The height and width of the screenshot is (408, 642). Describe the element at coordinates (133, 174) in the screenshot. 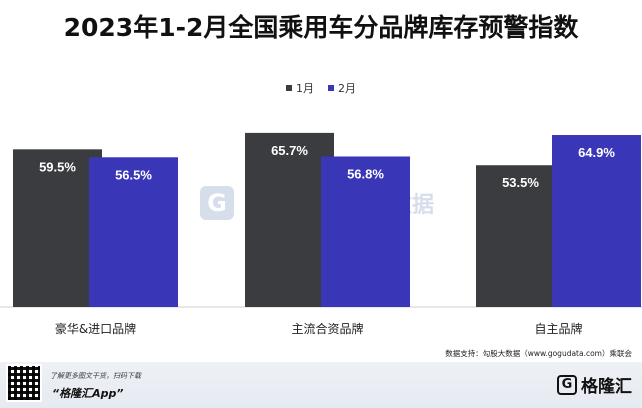

I see `data-label-feb-0: 56.5%` at that location.